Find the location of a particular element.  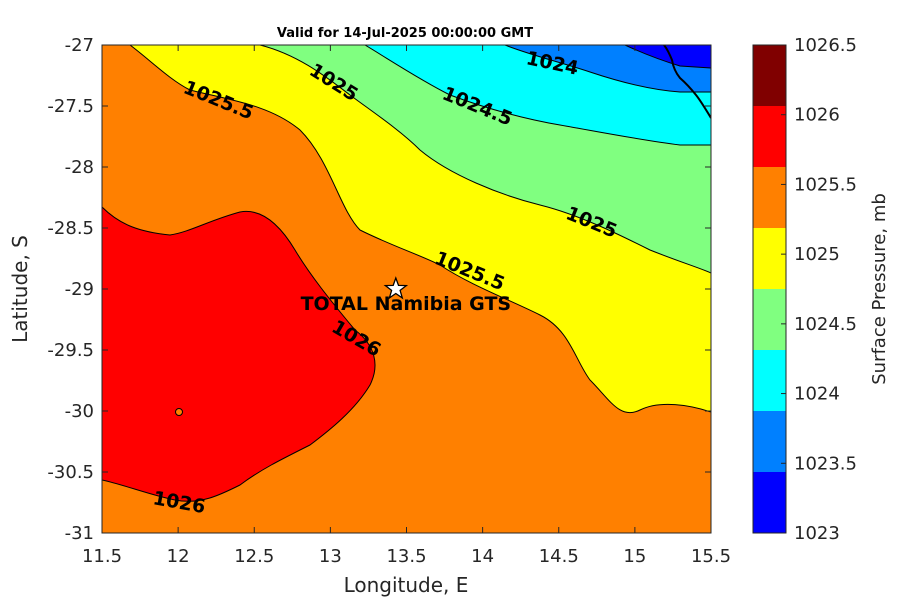

colorbar: 1023 1023.5 1024 1024.5 1025 1025.5 1026 1026.5 is located at coordinates (804, 289).